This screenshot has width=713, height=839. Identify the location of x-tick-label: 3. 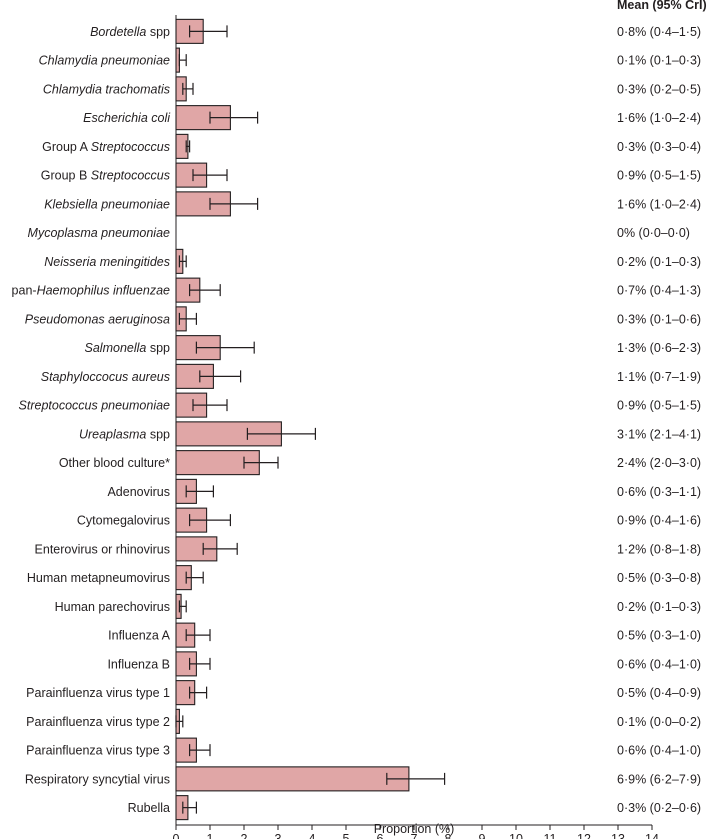
(278, 835).